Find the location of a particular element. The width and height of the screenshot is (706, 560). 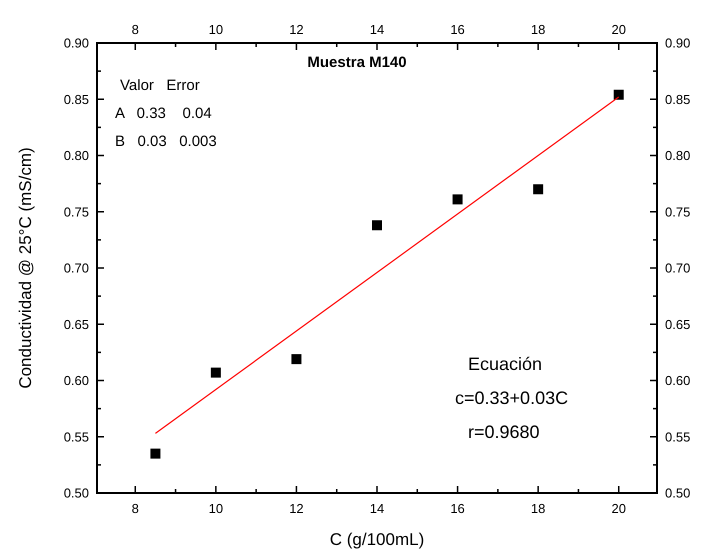

text: Muestra M140 is located at coordinates (357, 62).